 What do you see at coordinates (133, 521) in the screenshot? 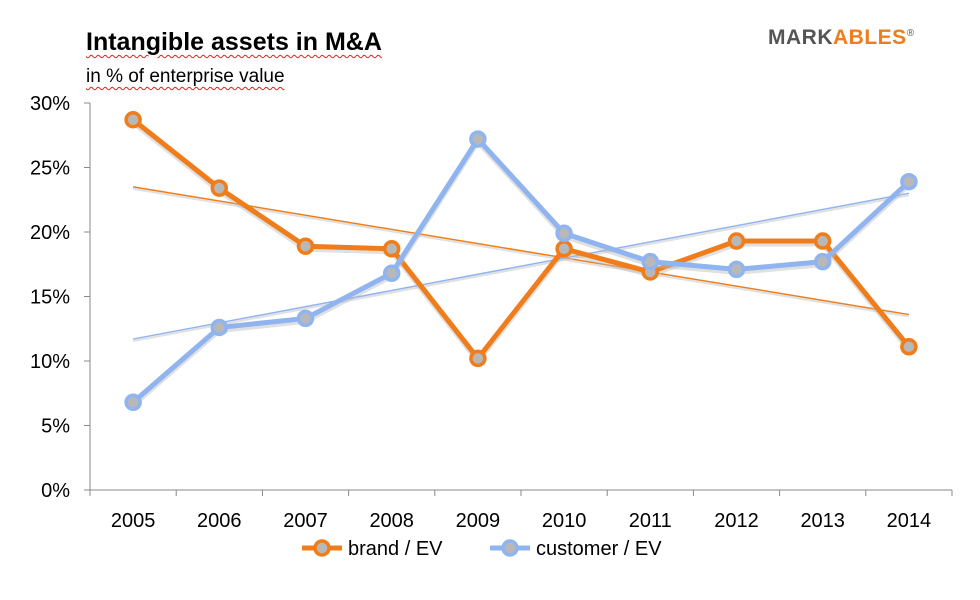
I see `x-tick-label: 2005` at bounding box center [133, 521].